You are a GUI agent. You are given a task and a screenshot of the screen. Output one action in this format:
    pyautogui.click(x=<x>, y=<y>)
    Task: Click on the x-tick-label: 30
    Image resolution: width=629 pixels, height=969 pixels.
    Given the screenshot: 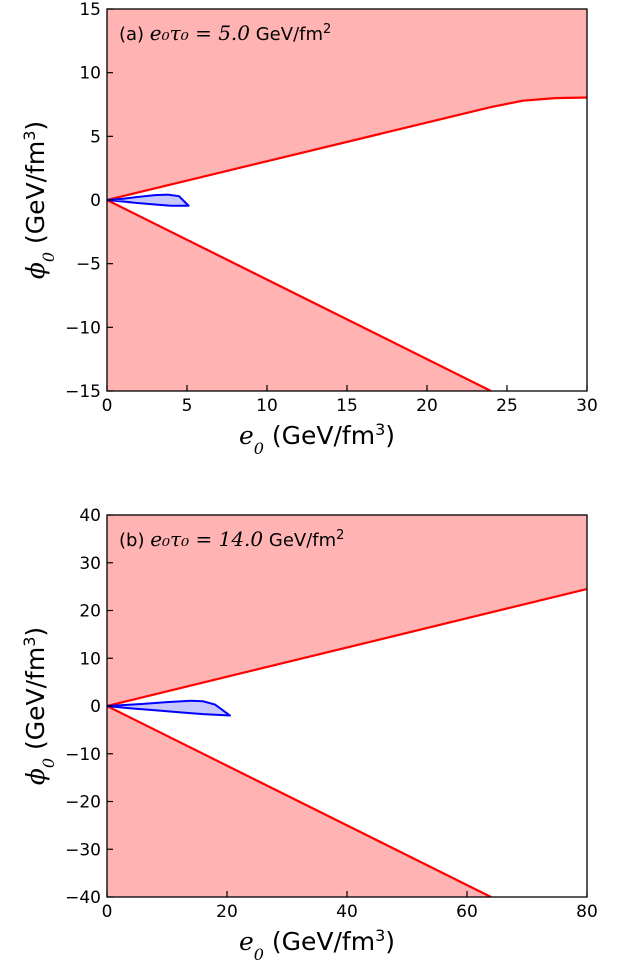 What is the action you would take?
    pyautogui.click(x=587, y=406)
    